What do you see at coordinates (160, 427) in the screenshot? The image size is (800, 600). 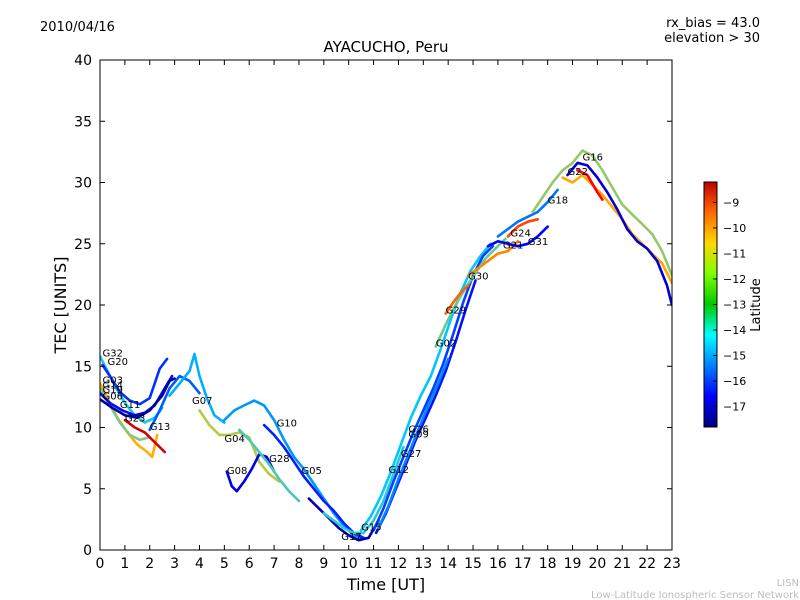 I see `sat-label-g13: G13` at bounding box center [160, 427].